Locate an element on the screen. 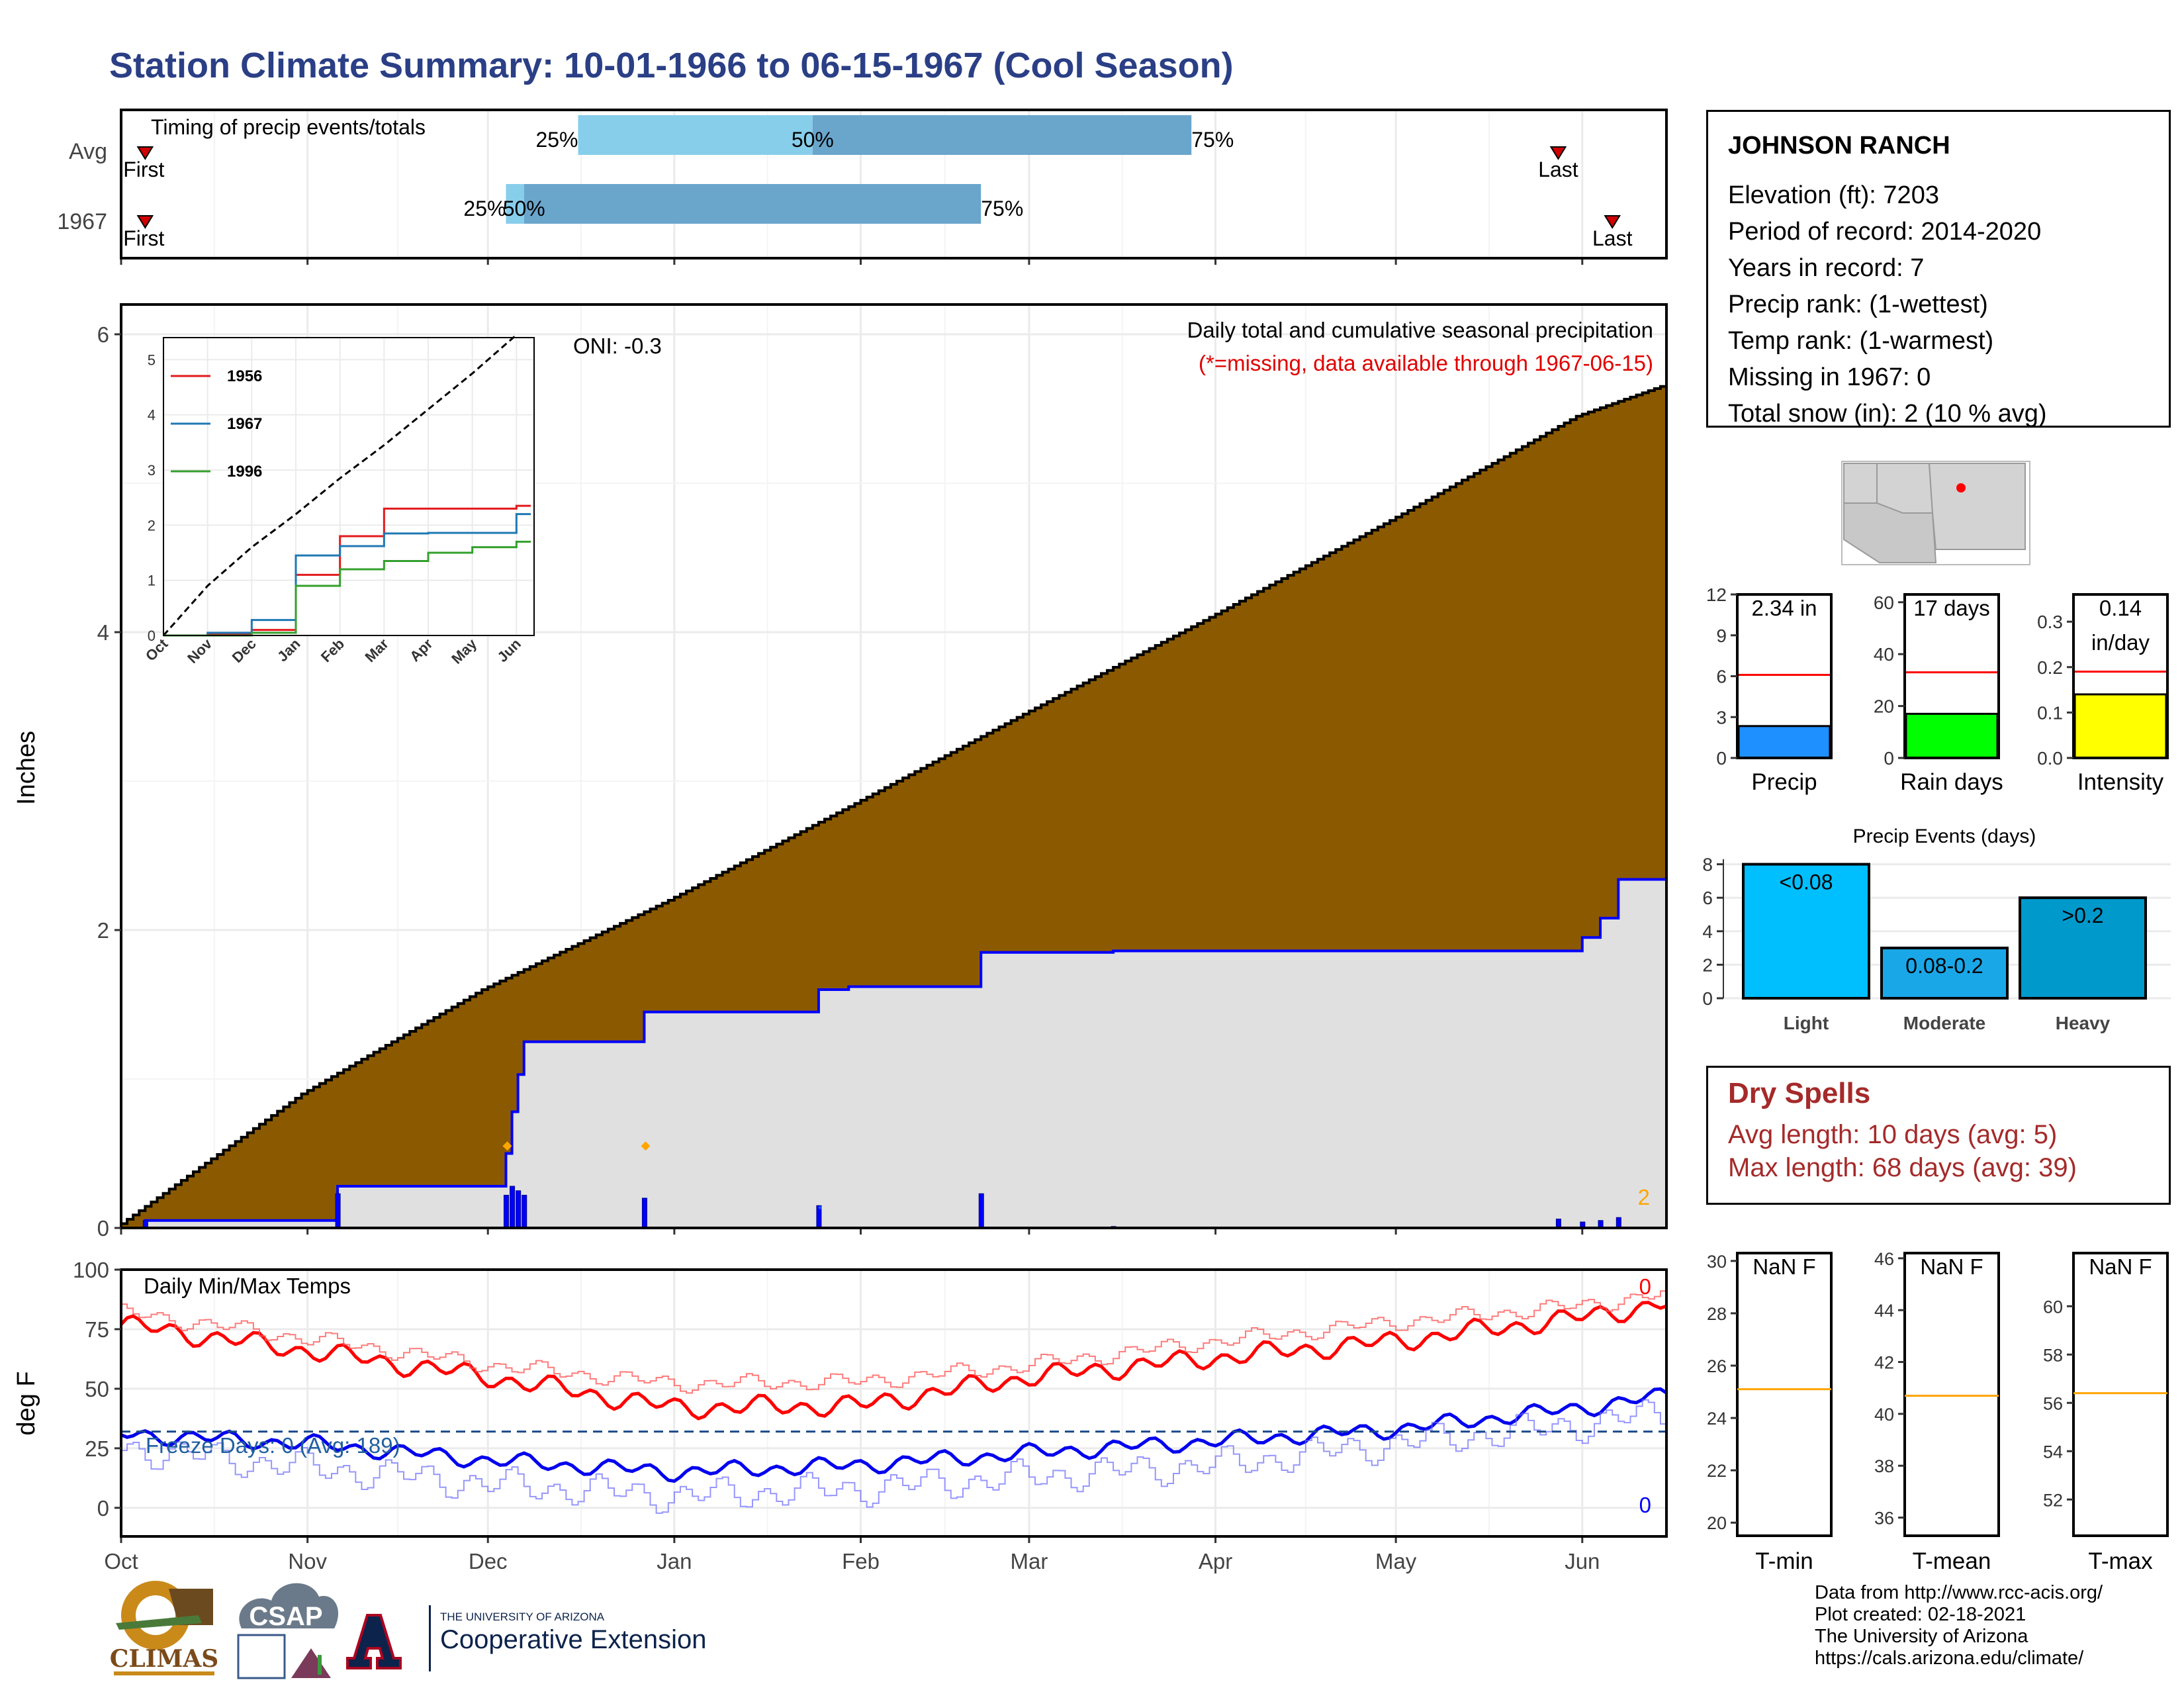 The width and height of the screenshot is (2184, 1688). precip-y-label: Inches is located at coordinates (26, 768).